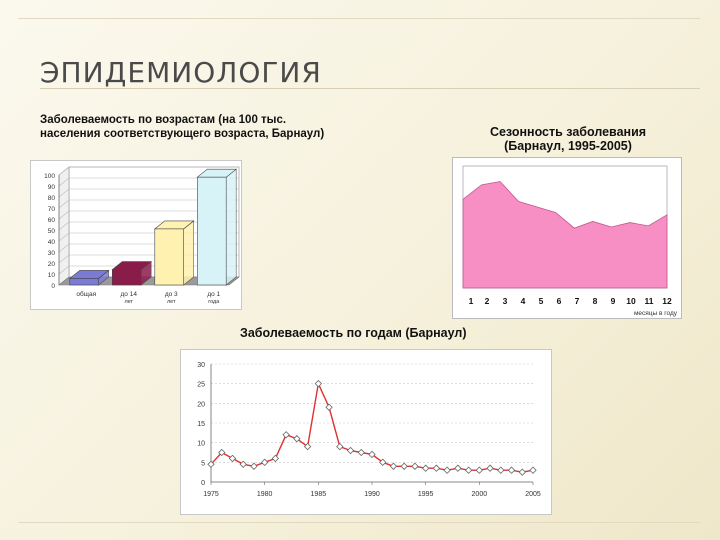 This screenshot has height=540, width=720. I want to click on x-tick-label: 2, so click(487, 301).